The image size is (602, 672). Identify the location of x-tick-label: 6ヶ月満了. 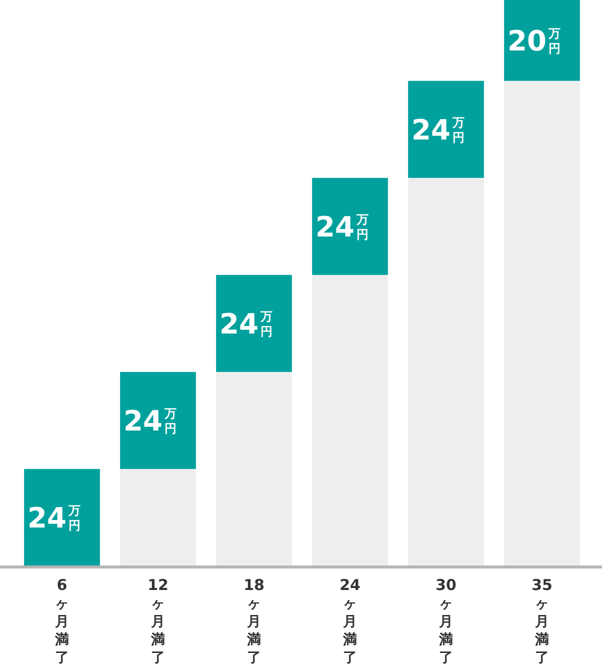
(61, 621).